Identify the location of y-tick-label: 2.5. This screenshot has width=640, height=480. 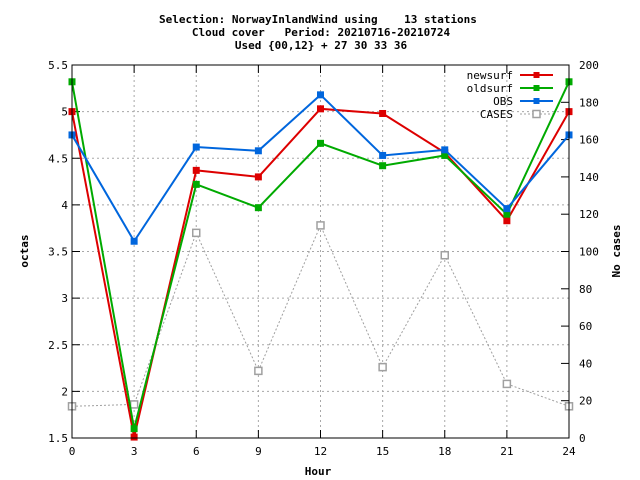
(58, 345).